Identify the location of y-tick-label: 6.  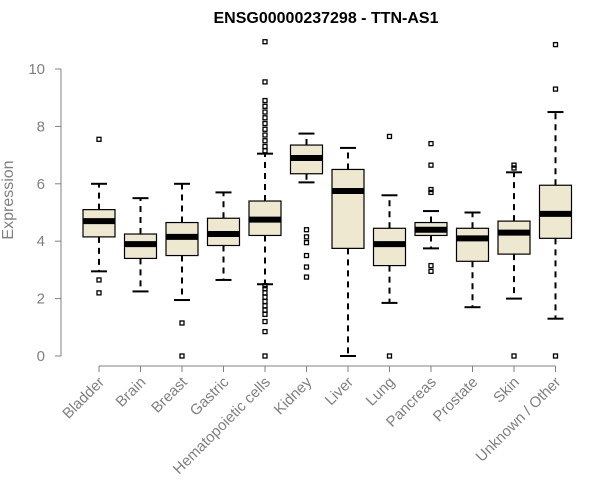
(41, 184).